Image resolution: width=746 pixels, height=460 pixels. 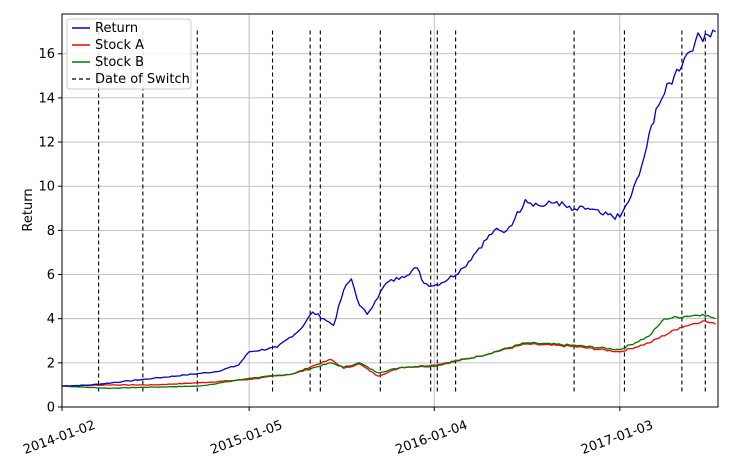 What do you see at coordinates (617, 438) in the screenshot?
I see `x-tick-label: 2017-01-03` at bounding box center [617, 438].